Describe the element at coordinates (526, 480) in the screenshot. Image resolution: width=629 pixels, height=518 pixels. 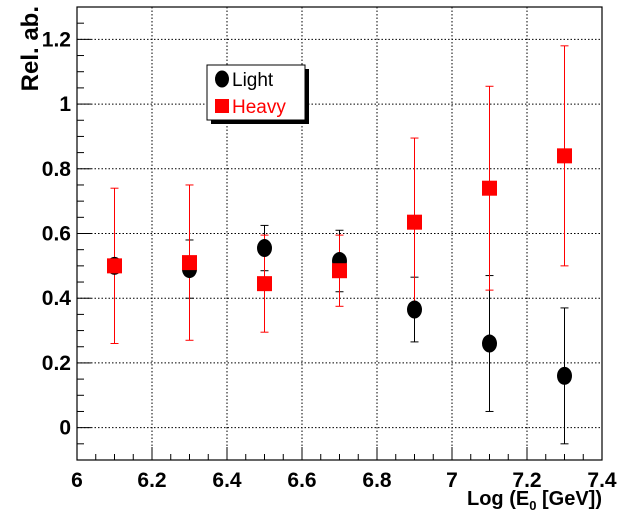
I see `x-tick-label: 7.2` at that location.